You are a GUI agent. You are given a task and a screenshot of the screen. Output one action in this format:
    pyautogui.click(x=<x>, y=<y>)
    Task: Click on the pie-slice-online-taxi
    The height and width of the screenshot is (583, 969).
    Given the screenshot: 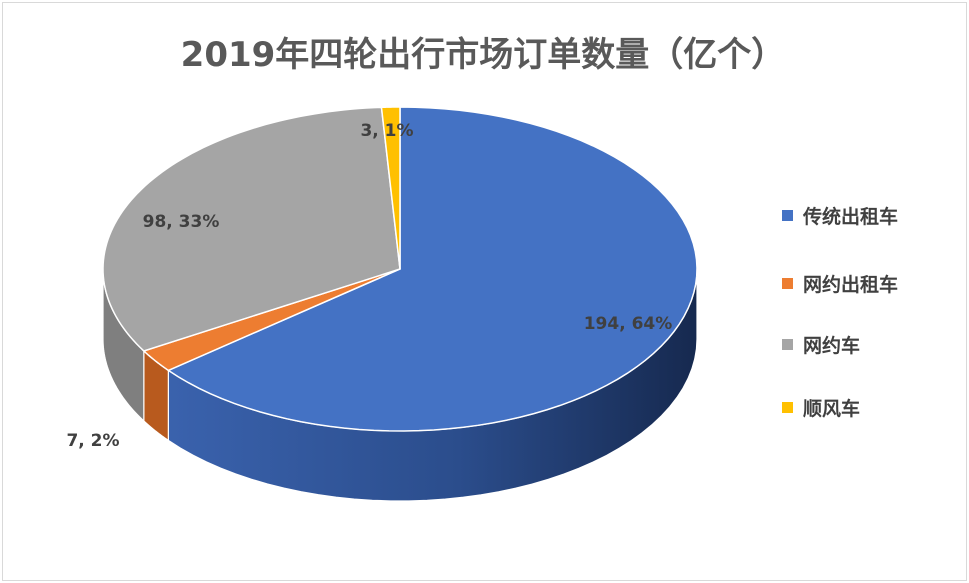 What is the action you would take?
    pyautogui.click(x=271, y=320)
    